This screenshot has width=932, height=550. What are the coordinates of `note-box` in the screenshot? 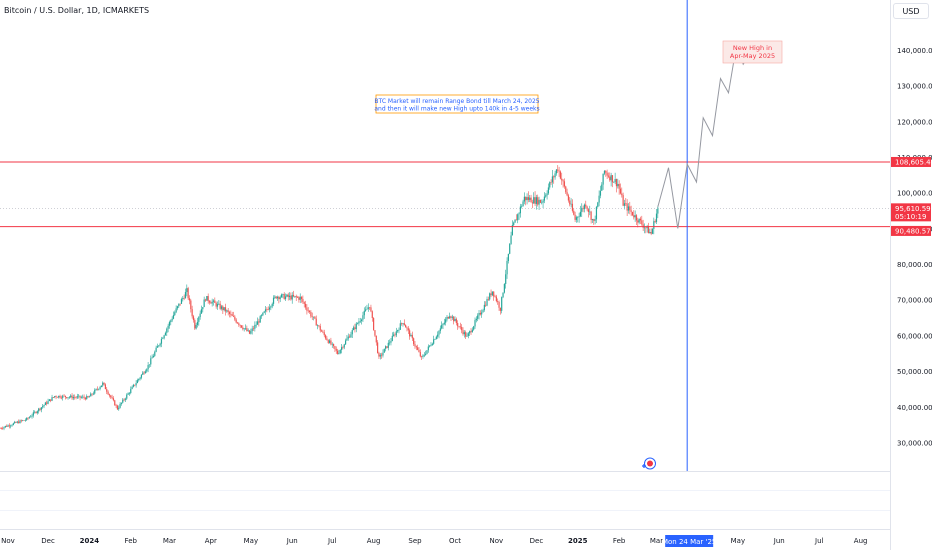 It's located at (752, 52).